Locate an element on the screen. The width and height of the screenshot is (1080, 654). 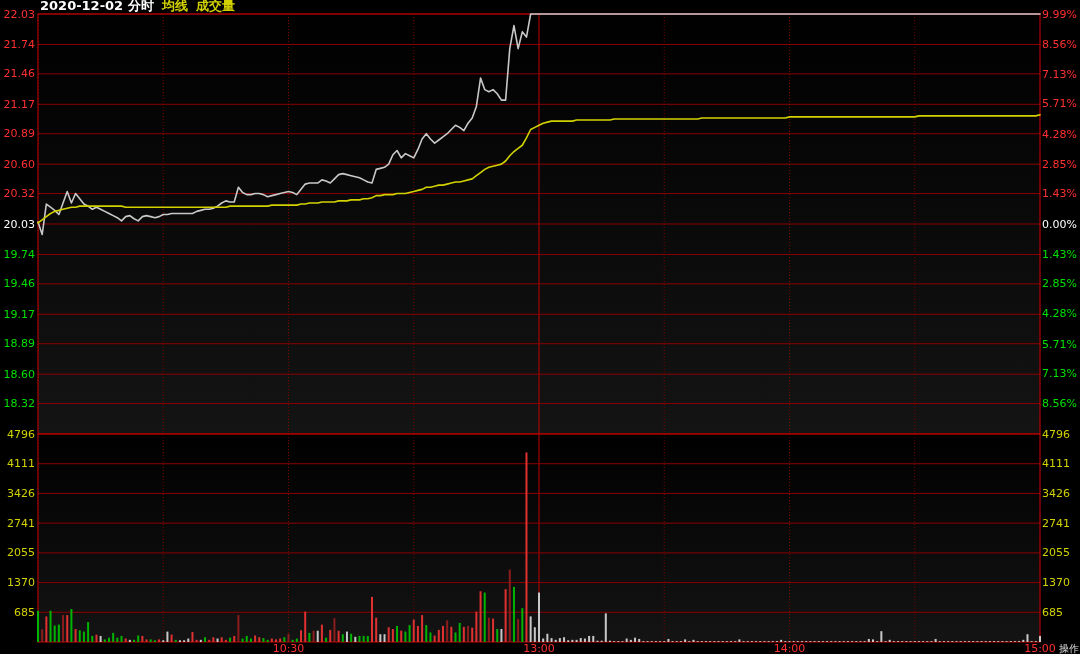
y-tick-label: 4796 is located at coordinates (21, 434).